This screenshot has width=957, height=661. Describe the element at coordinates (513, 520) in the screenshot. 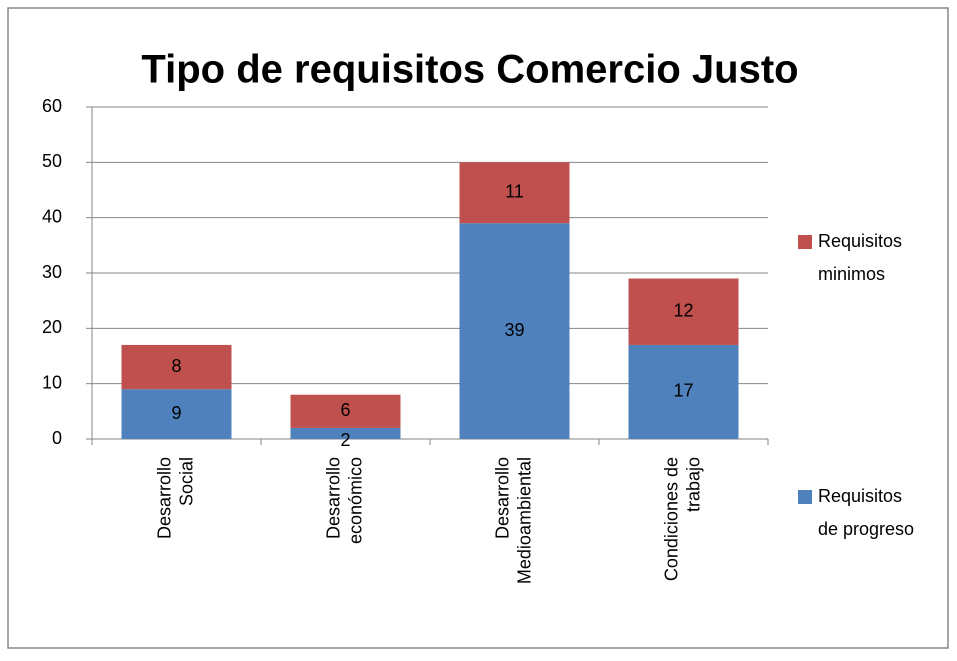

I see `x-tick-label: Desarrollo Medioambiental` at that location.